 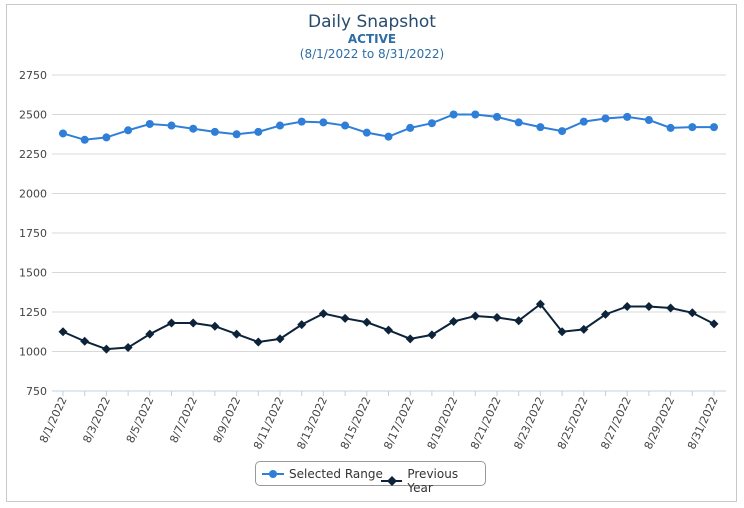 What do you see at coordinates (660, 423) in the screenshot?
I see `x-tick-label: 8/29/2022` at bounding box center [660, 423].